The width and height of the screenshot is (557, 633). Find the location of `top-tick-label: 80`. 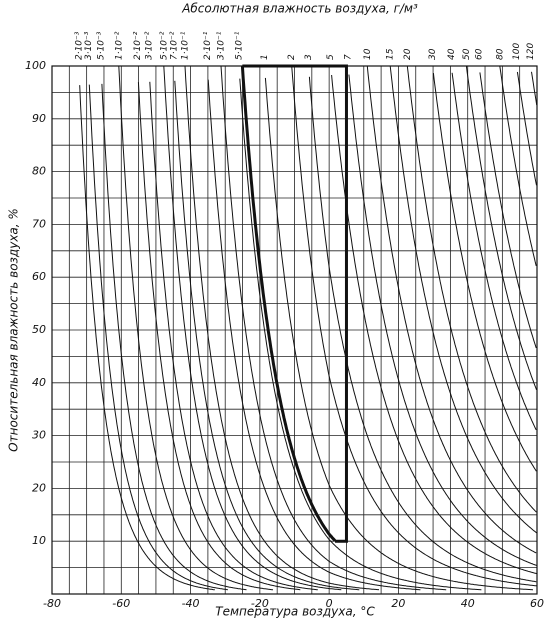

top-tick-label: 80 is located at coordinates (500, 54).